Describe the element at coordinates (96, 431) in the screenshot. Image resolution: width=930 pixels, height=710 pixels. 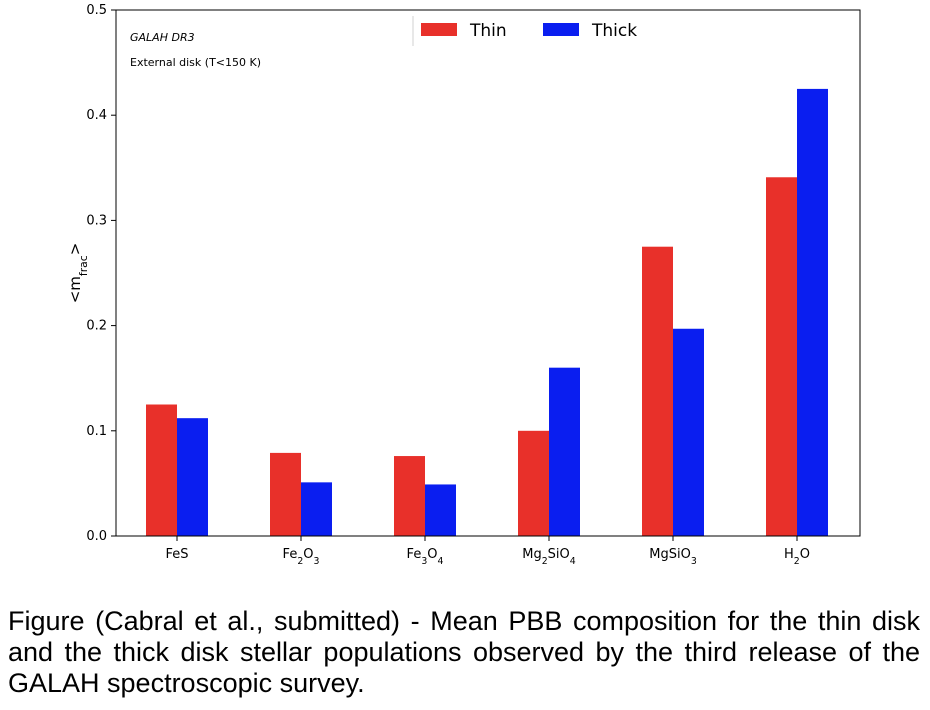
I see `y-tick-label: 0.1` at that location.